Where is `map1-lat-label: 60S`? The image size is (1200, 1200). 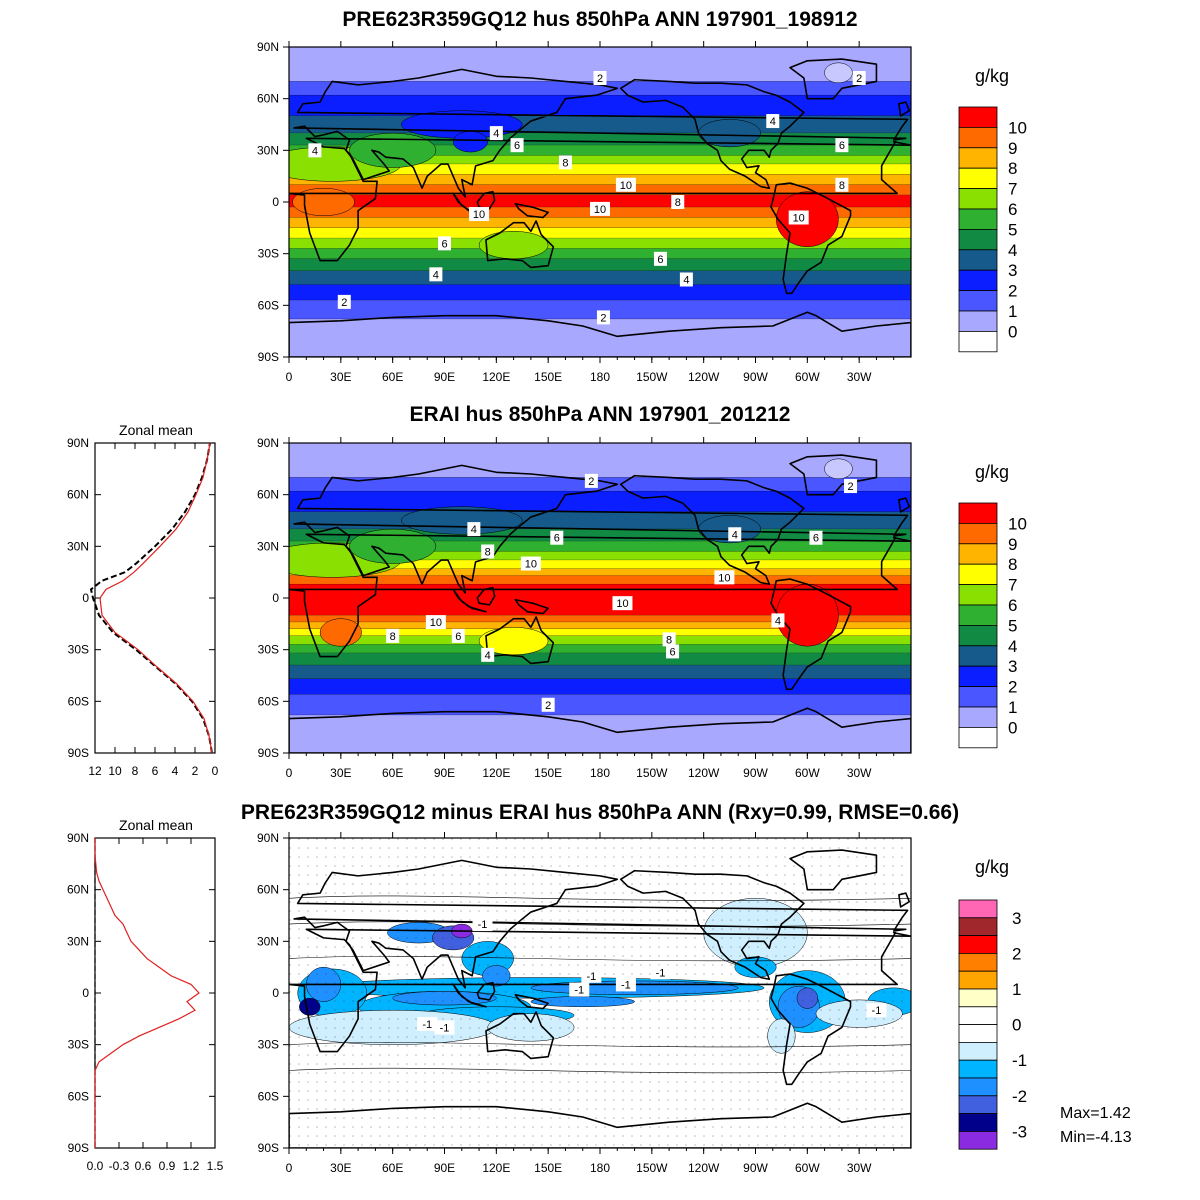
map1-lat-label: 60S is located at coordinates (268, 305).